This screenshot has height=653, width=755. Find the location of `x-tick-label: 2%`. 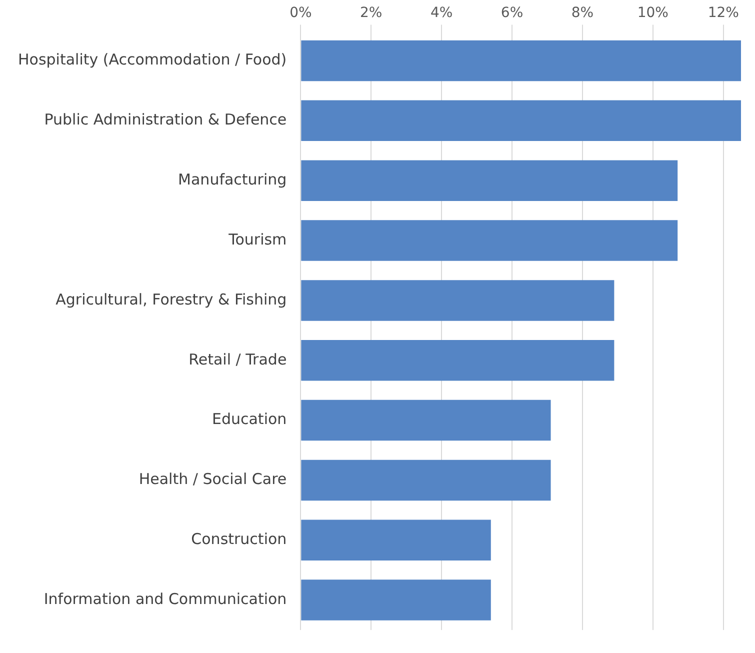

x-tick-label: 2% is located at coordinates (371, 13).